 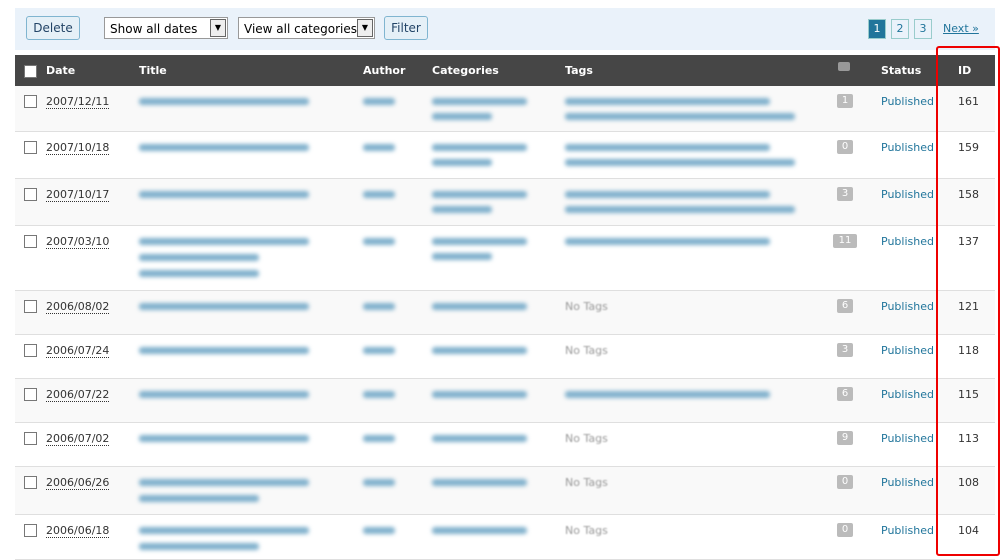 I want to click on column-header: ID, so click(x=965, y=70).